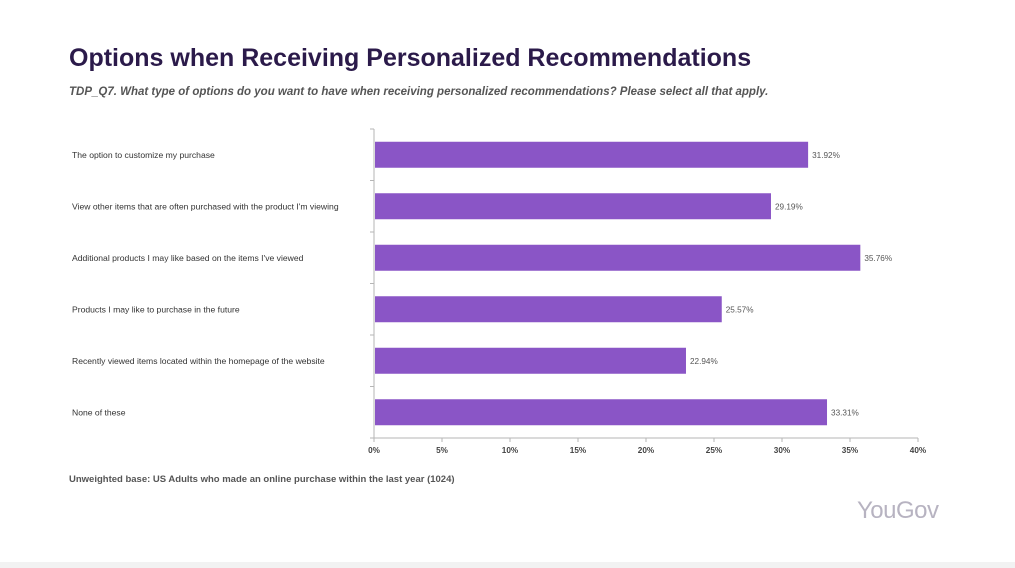  Describe the element at coordinates (740, 309) in the screenshot. I see `value-label: 25.57%` at that location.